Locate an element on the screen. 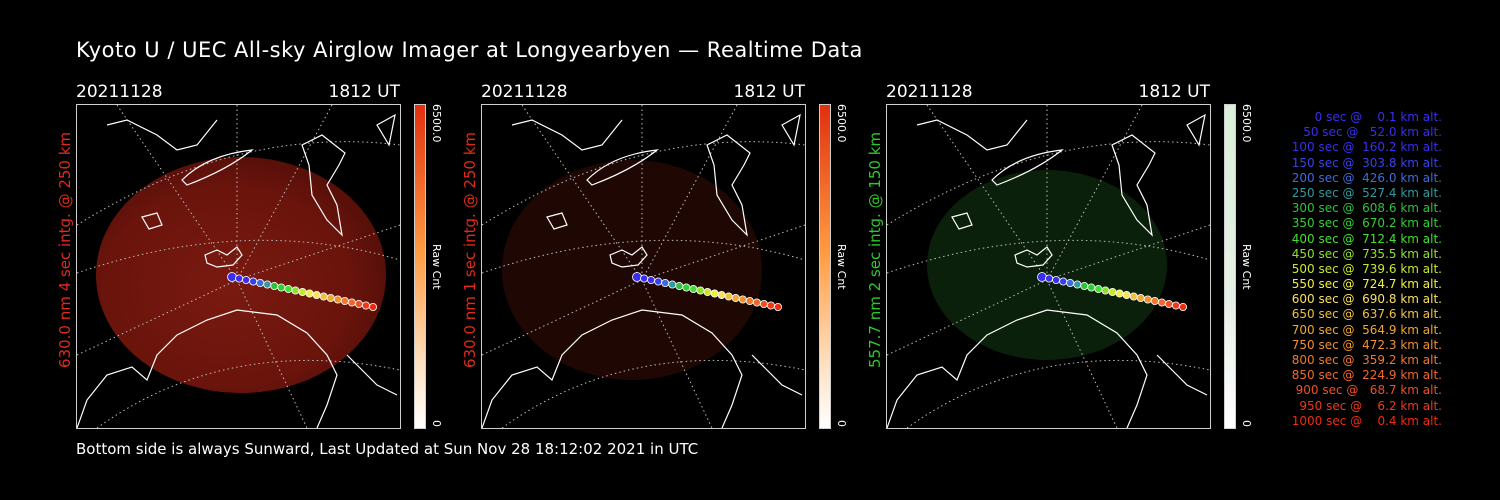  panel-3-ylabel: 557.7 nm 2 sec intg. @ 150 km is located at coordinates (875, 249).